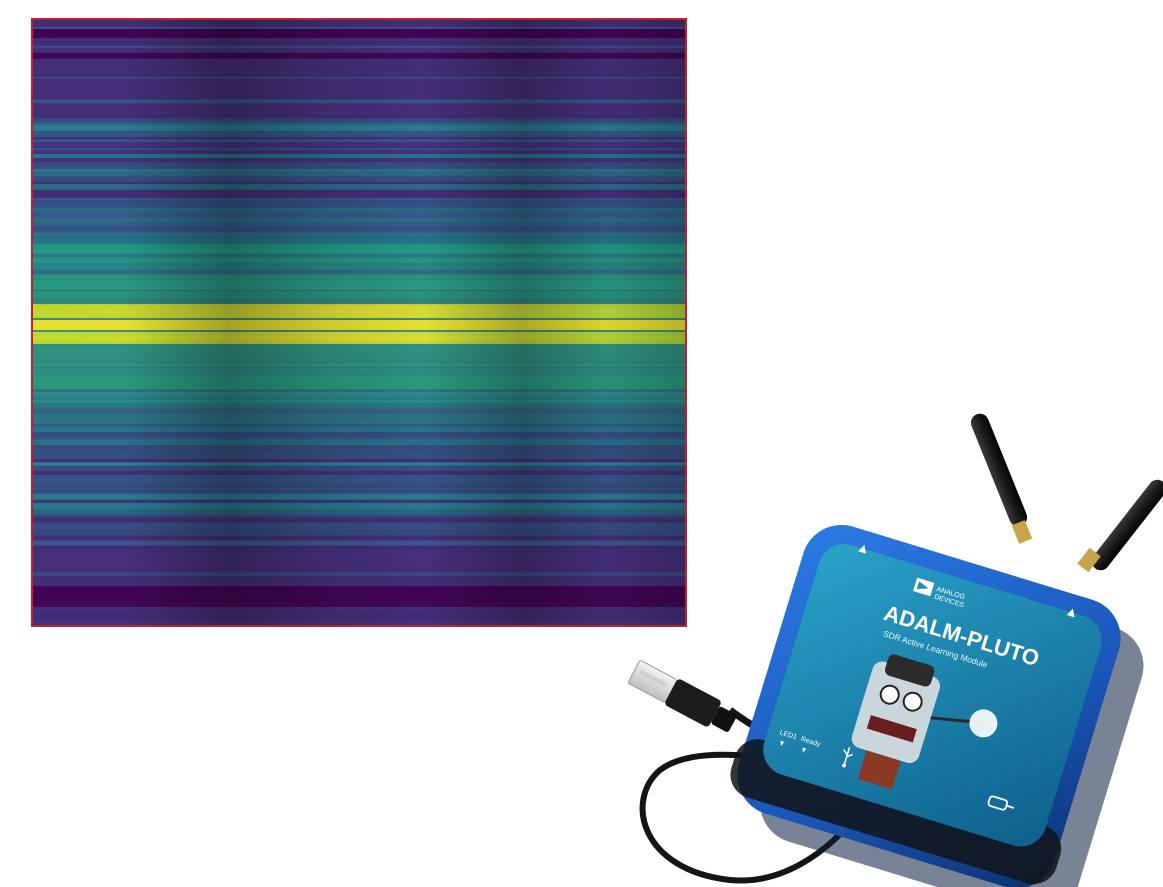  I want to click on usb-icon, so click(847, 757).